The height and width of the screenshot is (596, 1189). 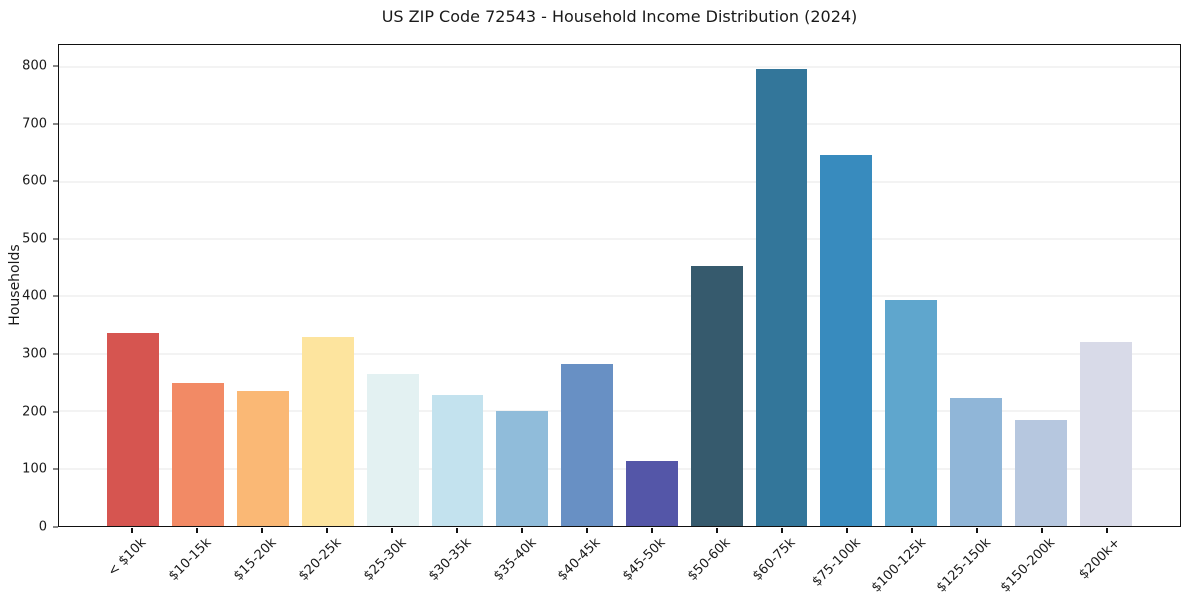 I want to click on xtick-slot: $200k+, so click(x=1106, y=558).